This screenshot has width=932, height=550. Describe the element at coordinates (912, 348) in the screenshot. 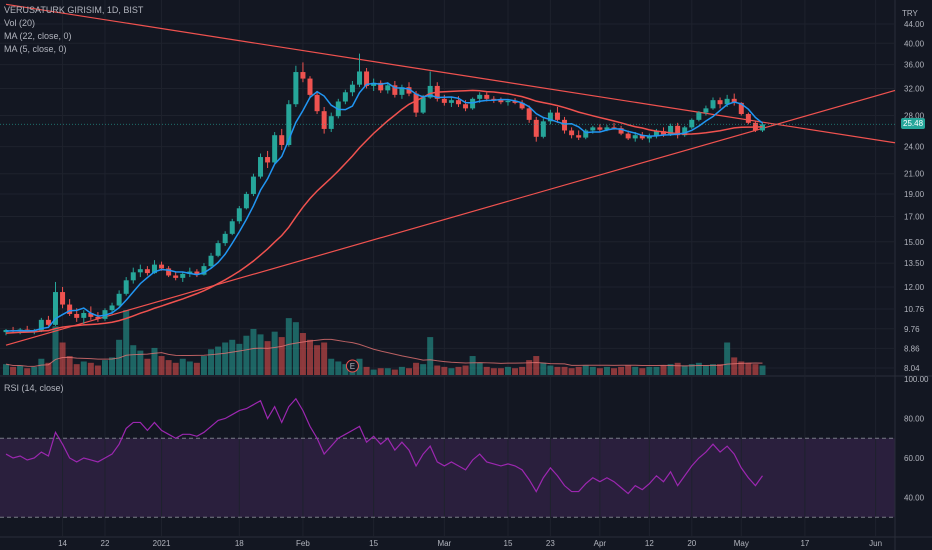

I see `price-tick-label: 8.86` at that location.